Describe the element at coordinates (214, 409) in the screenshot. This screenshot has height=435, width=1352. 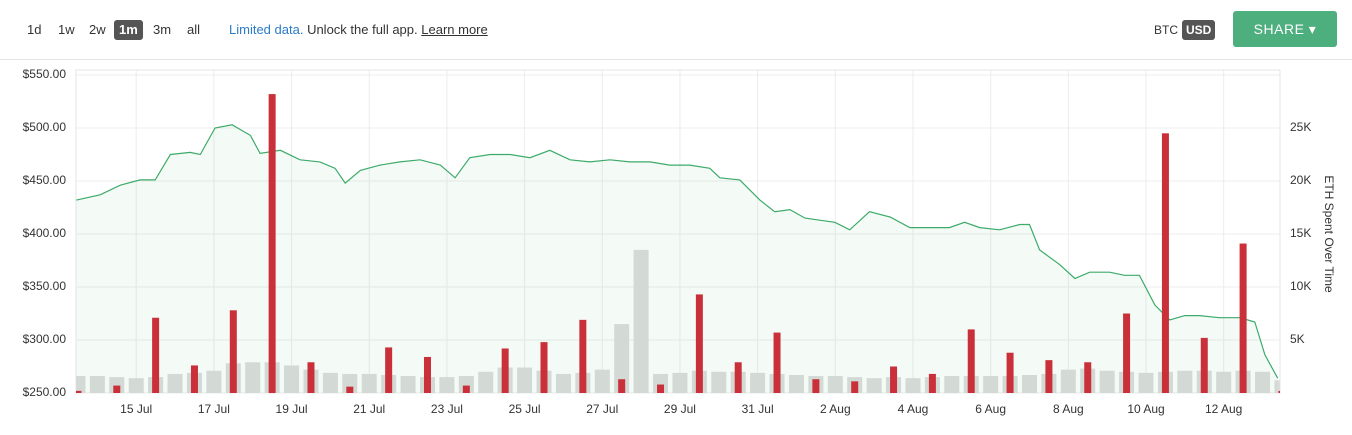
I see `x-tick-label: 17 Jul` at that location.